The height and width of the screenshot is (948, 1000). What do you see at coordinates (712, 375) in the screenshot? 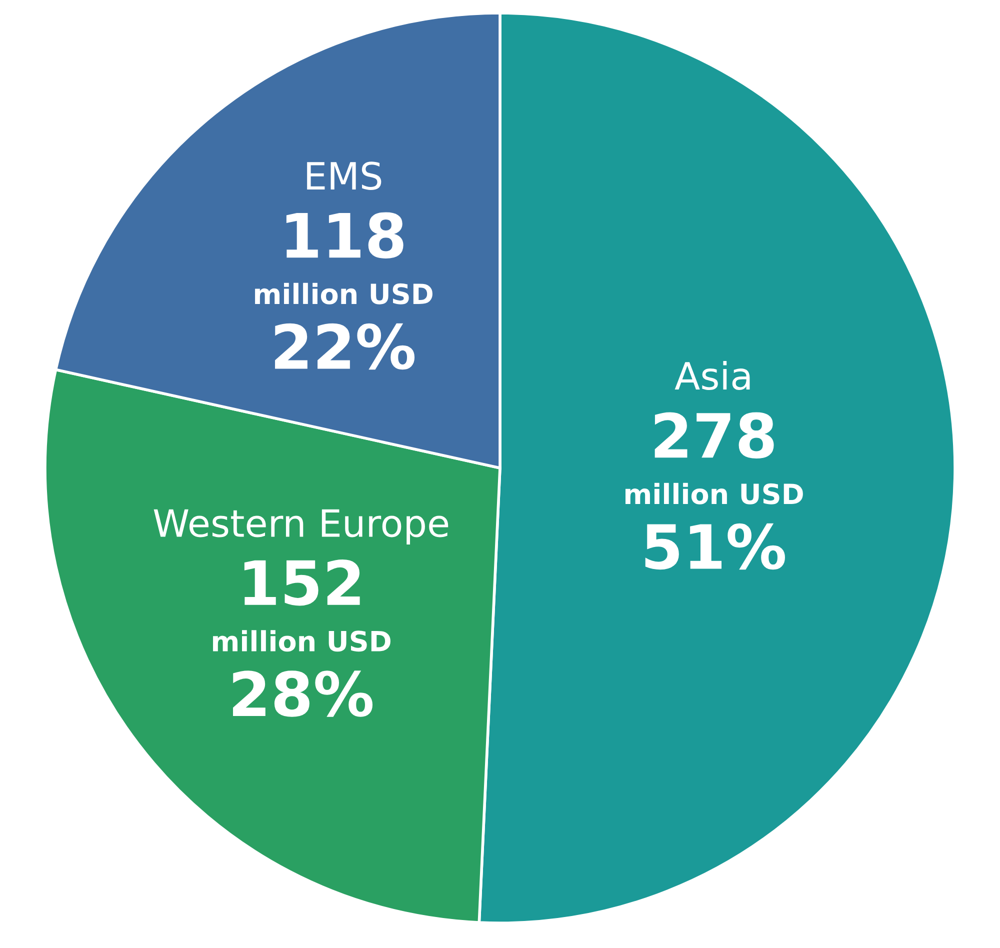
I see `slice-label: Asia` at bounding box center [712, 375].